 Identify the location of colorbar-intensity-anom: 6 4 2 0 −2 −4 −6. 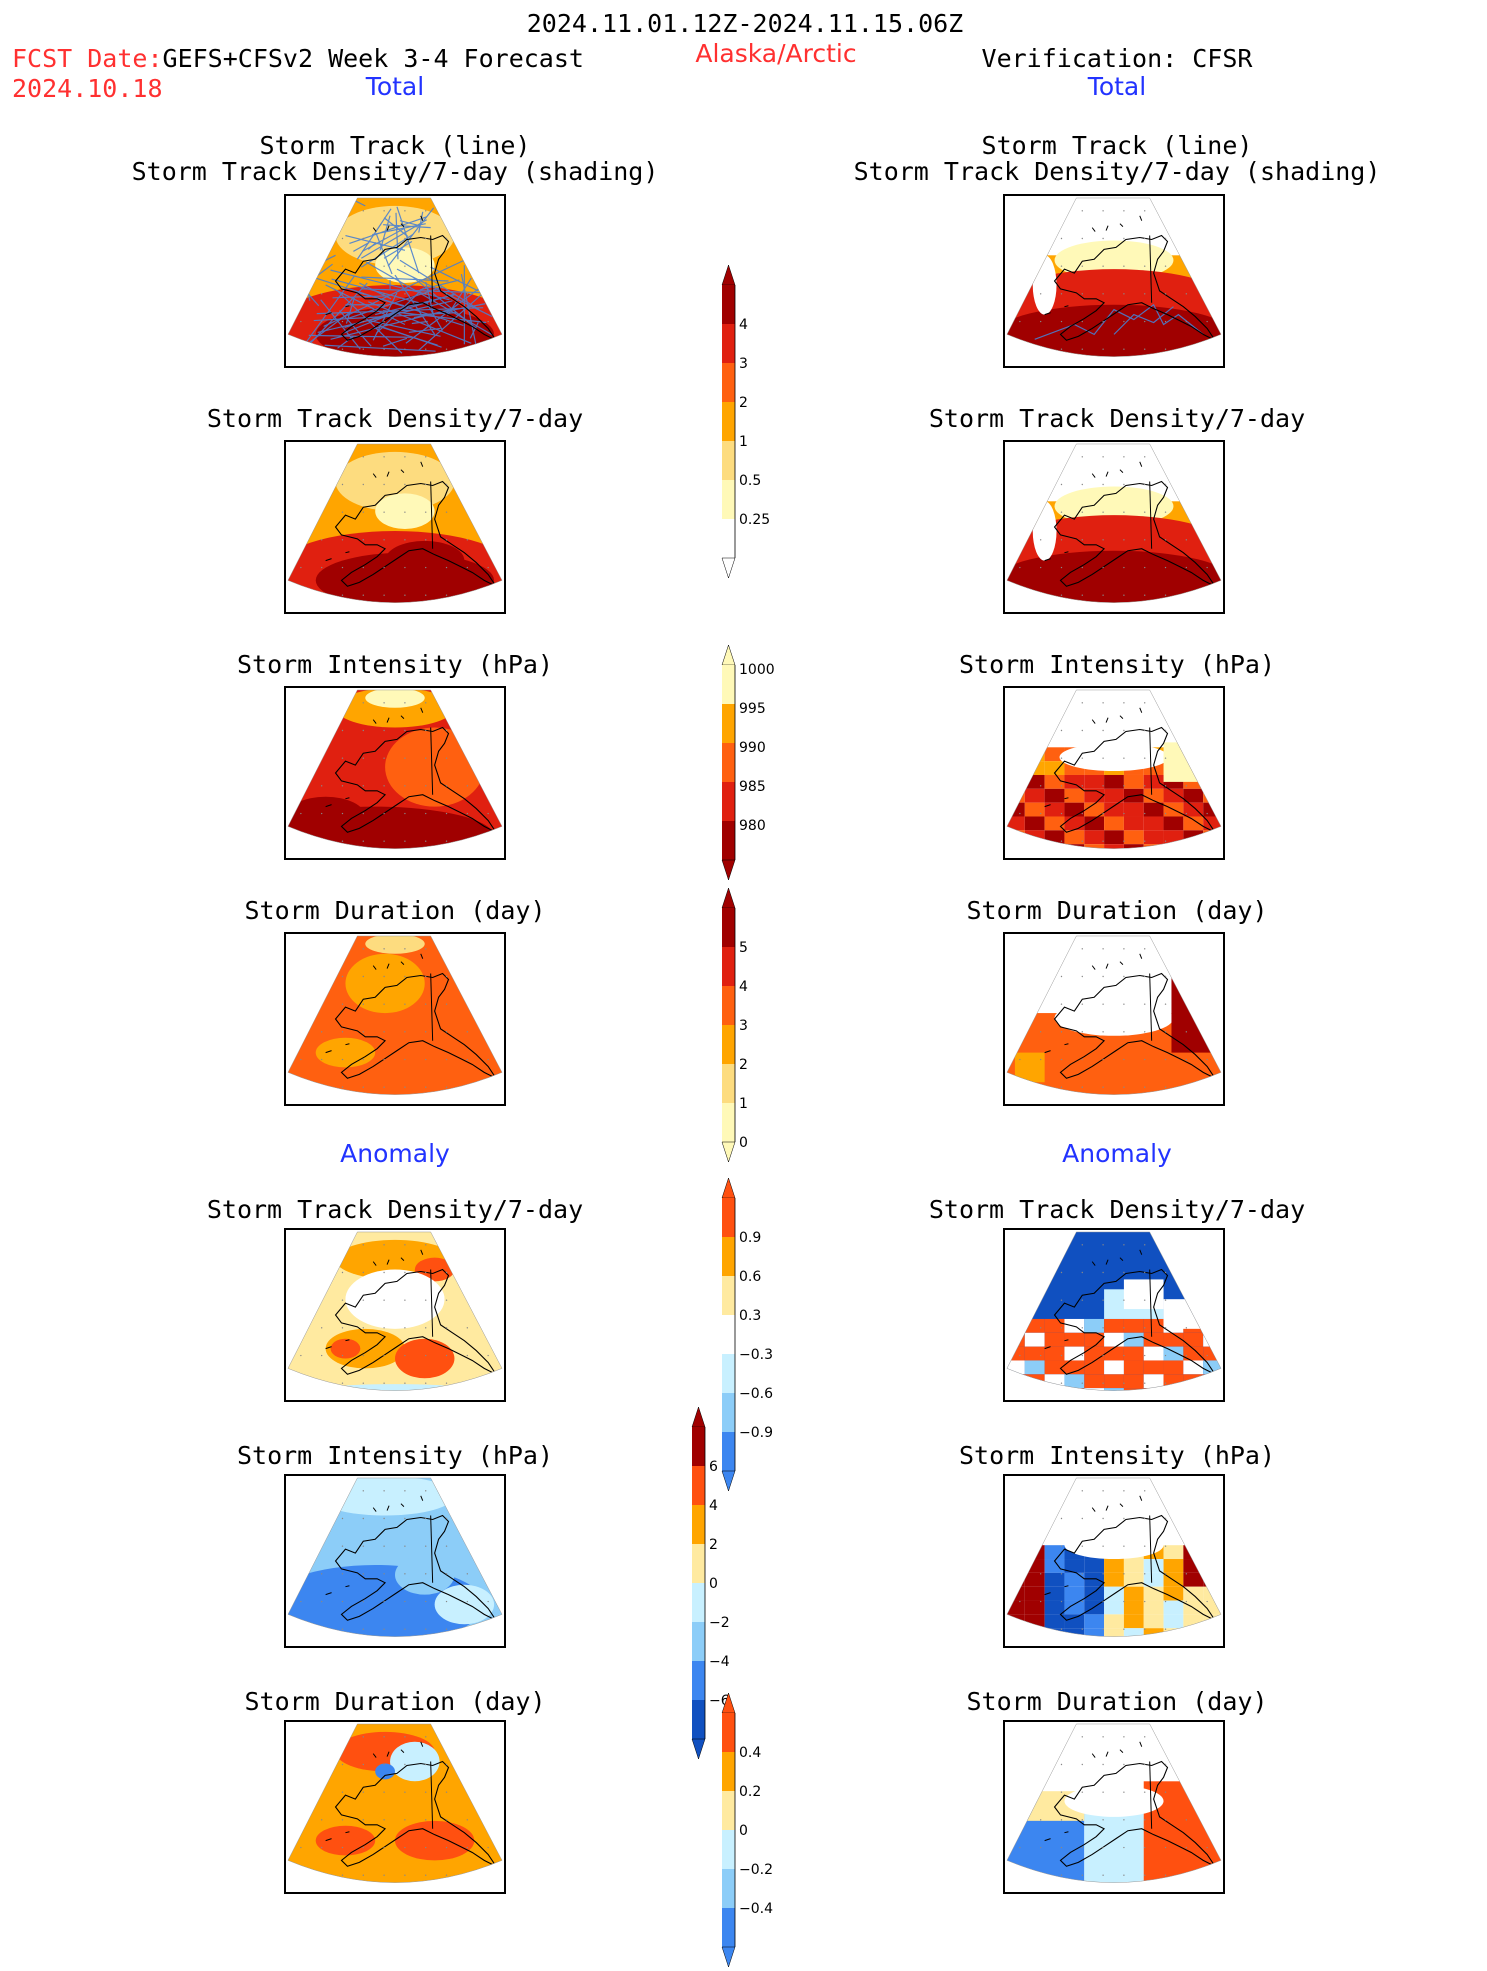
(721, 1584).